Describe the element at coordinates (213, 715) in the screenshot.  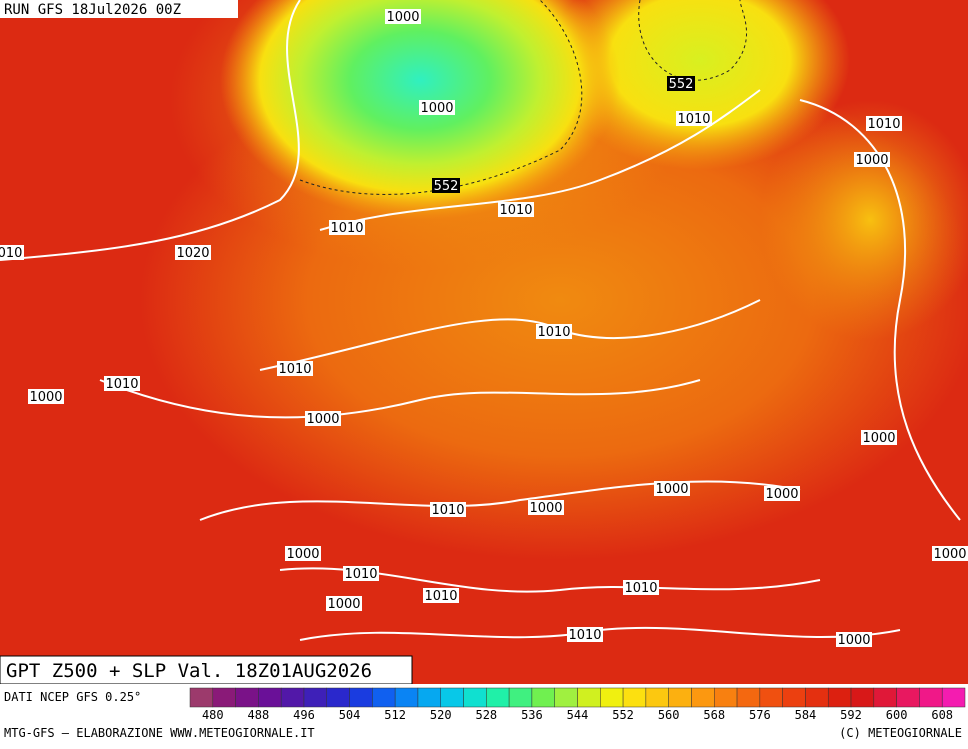
I see `colorbar-label: 480` at that location.